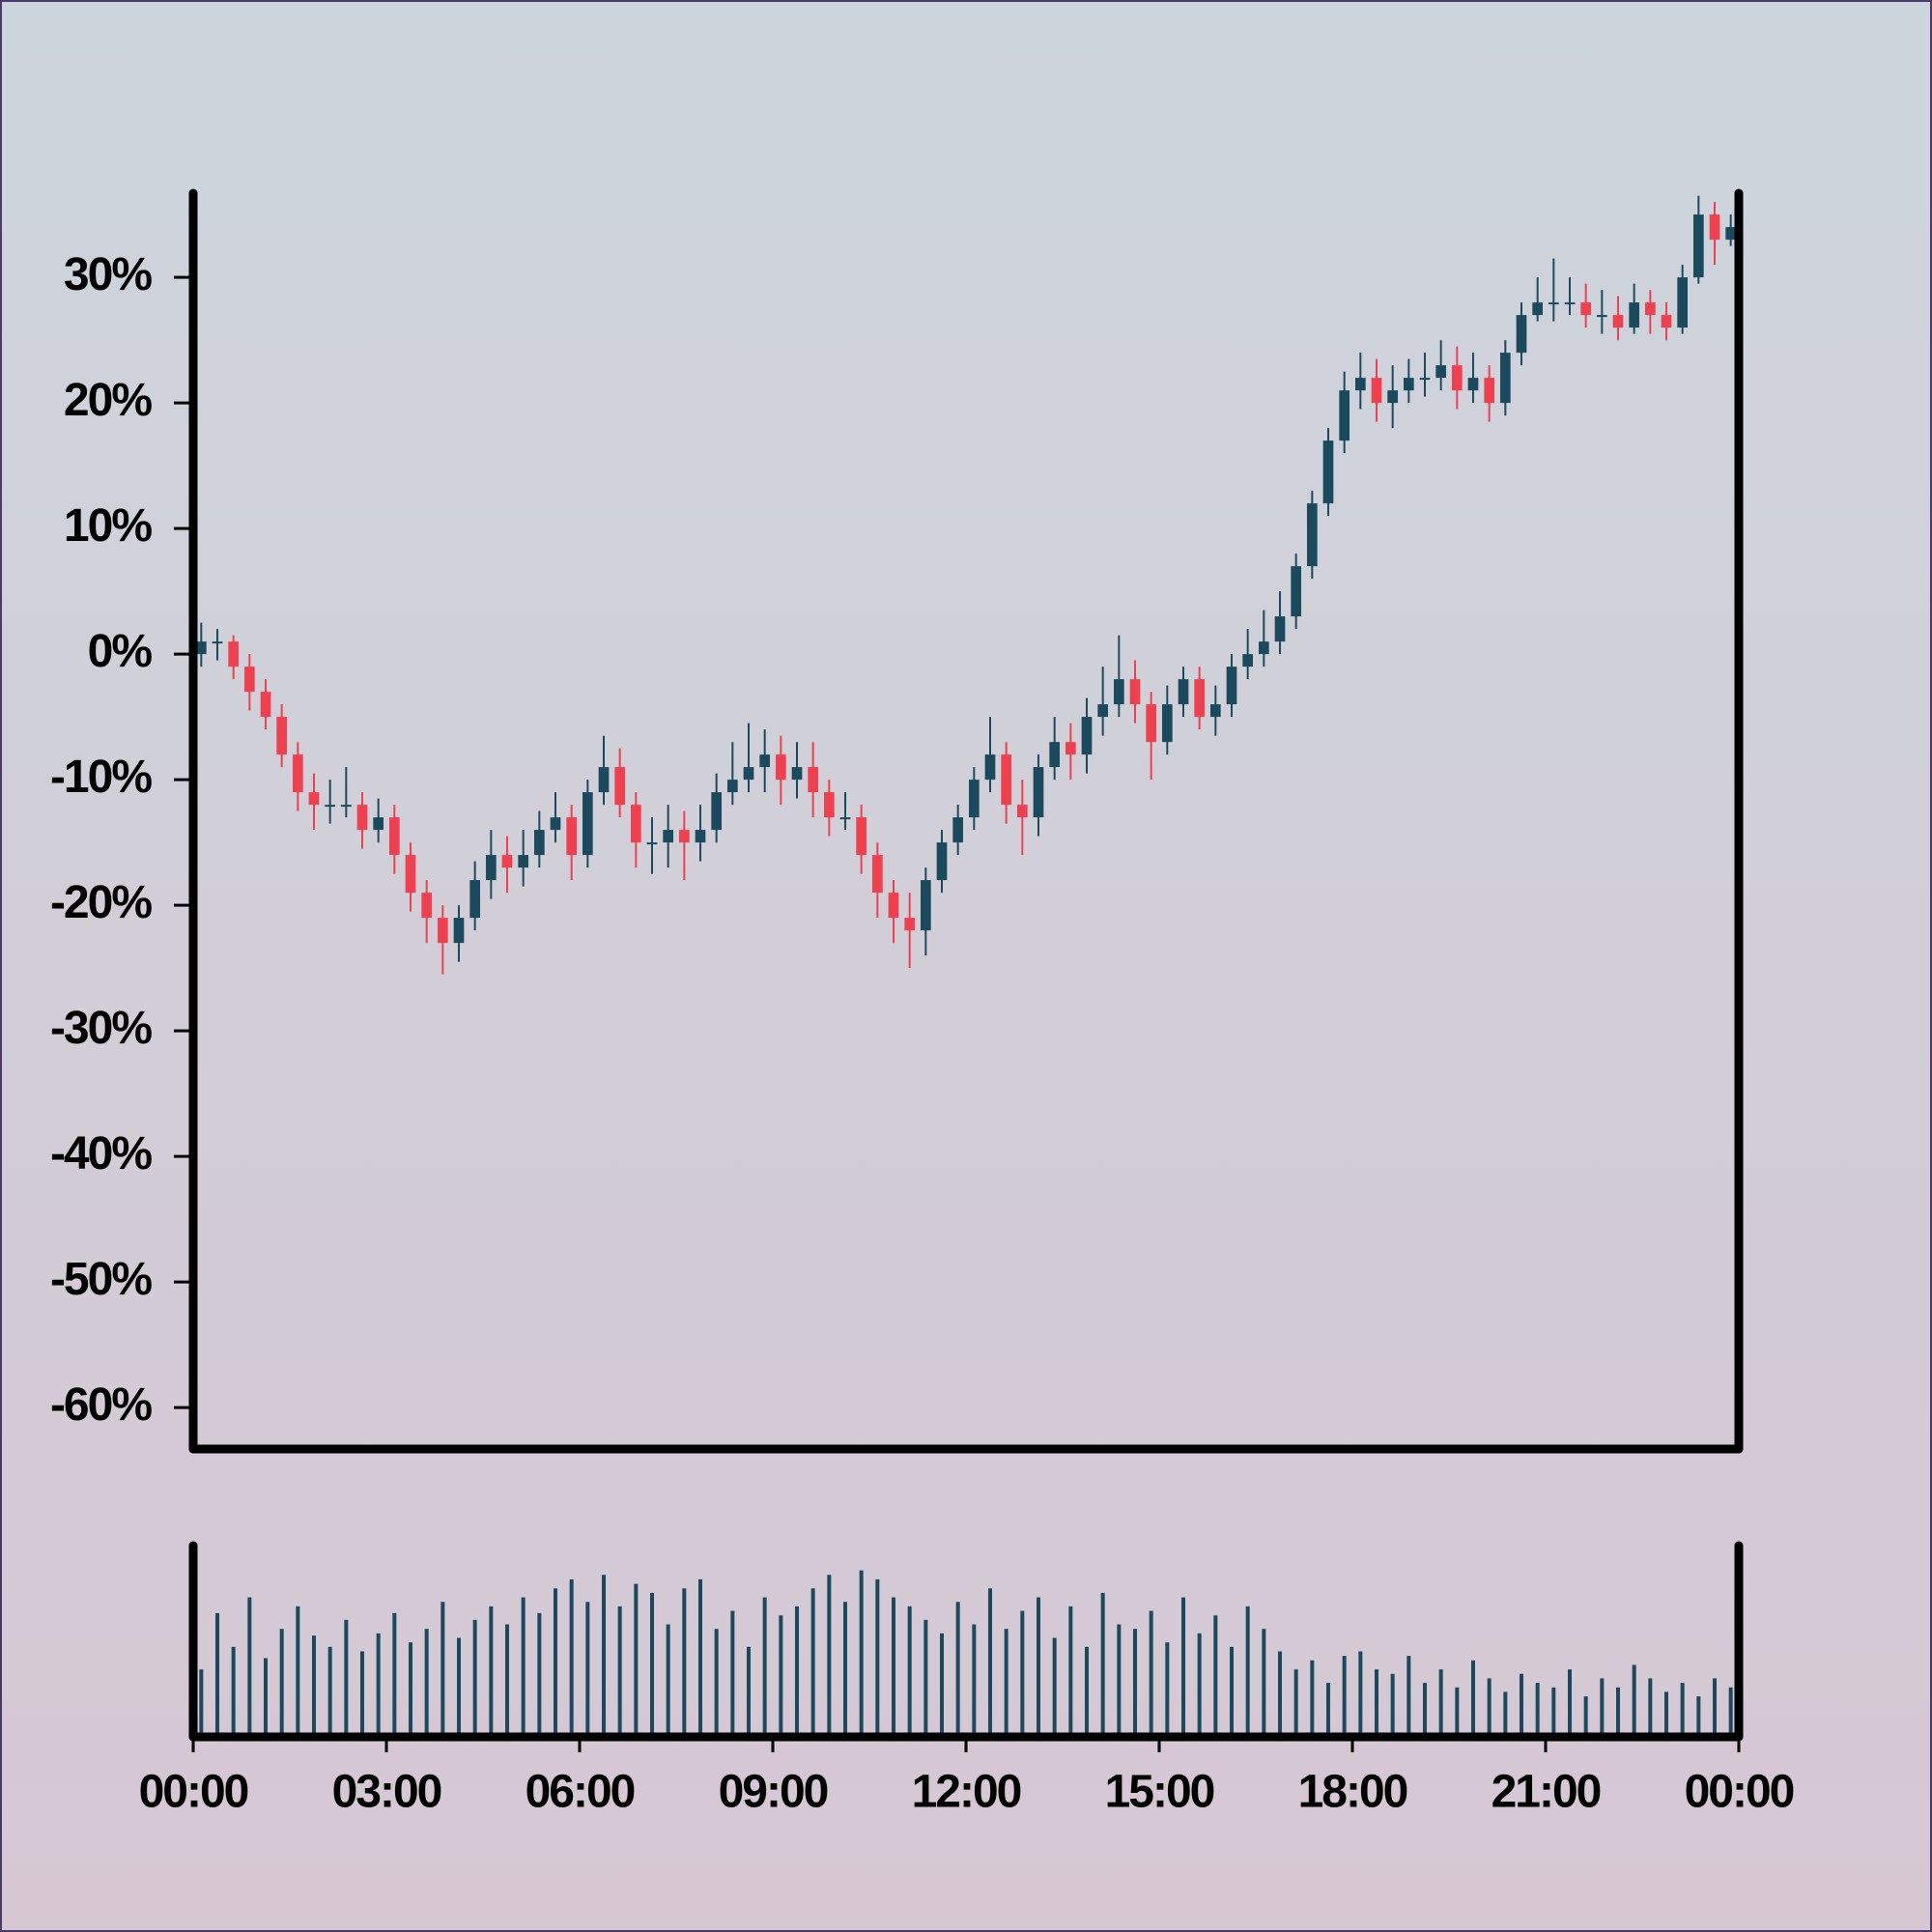 The width and height of the screenshot is (1932, 1932). Describe the element at coordinates (1352, 1792) in the screenshot. I see `x-tick-label: 18:00` at that location.